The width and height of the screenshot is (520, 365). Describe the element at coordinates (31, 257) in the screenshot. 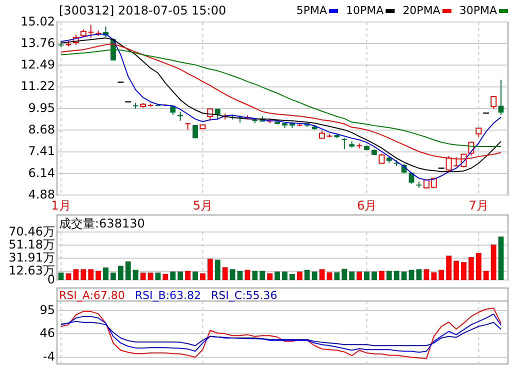

I see `y-tick-label: 31.91万` at that location.